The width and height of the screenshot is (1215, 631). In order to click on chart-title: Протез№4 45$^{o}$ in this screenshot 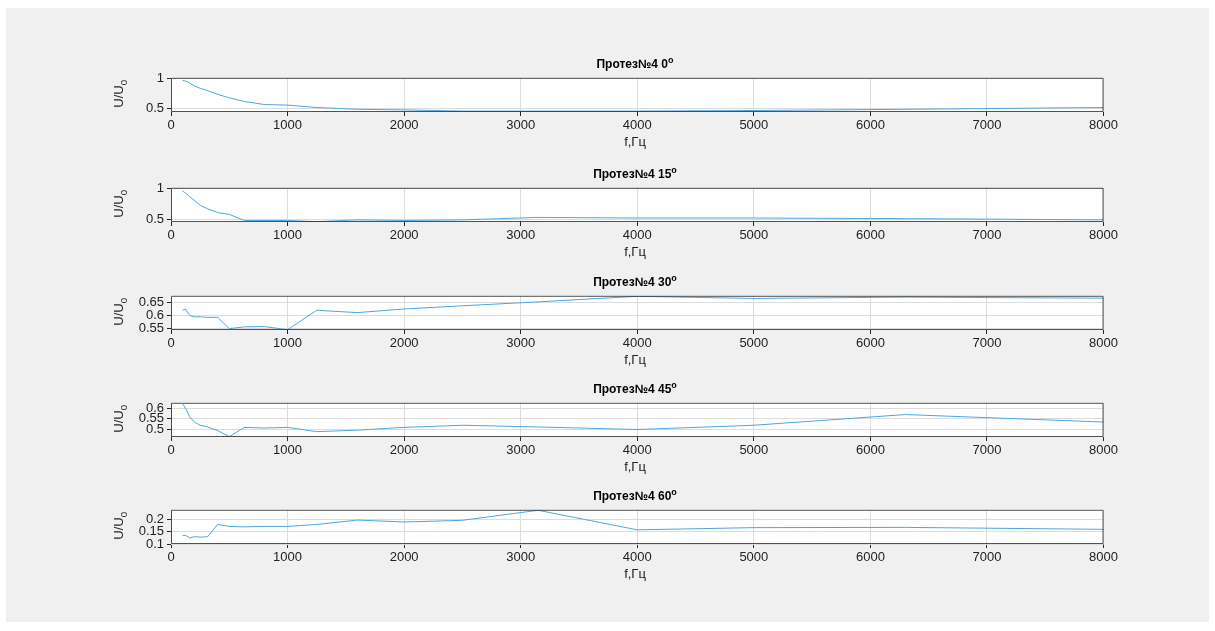, I will do `click(635, 388)`.